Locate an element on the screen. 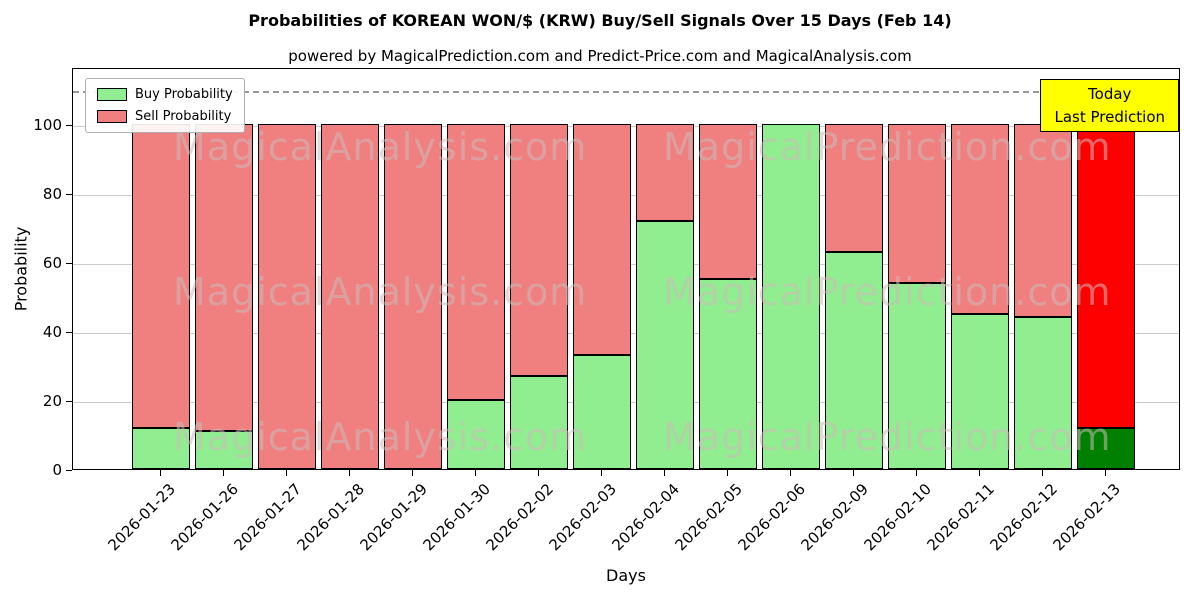 The height and width of the screenshot is (600, 1200). legend-label-buy: Buy Probability is located at coordinates (184, 94).